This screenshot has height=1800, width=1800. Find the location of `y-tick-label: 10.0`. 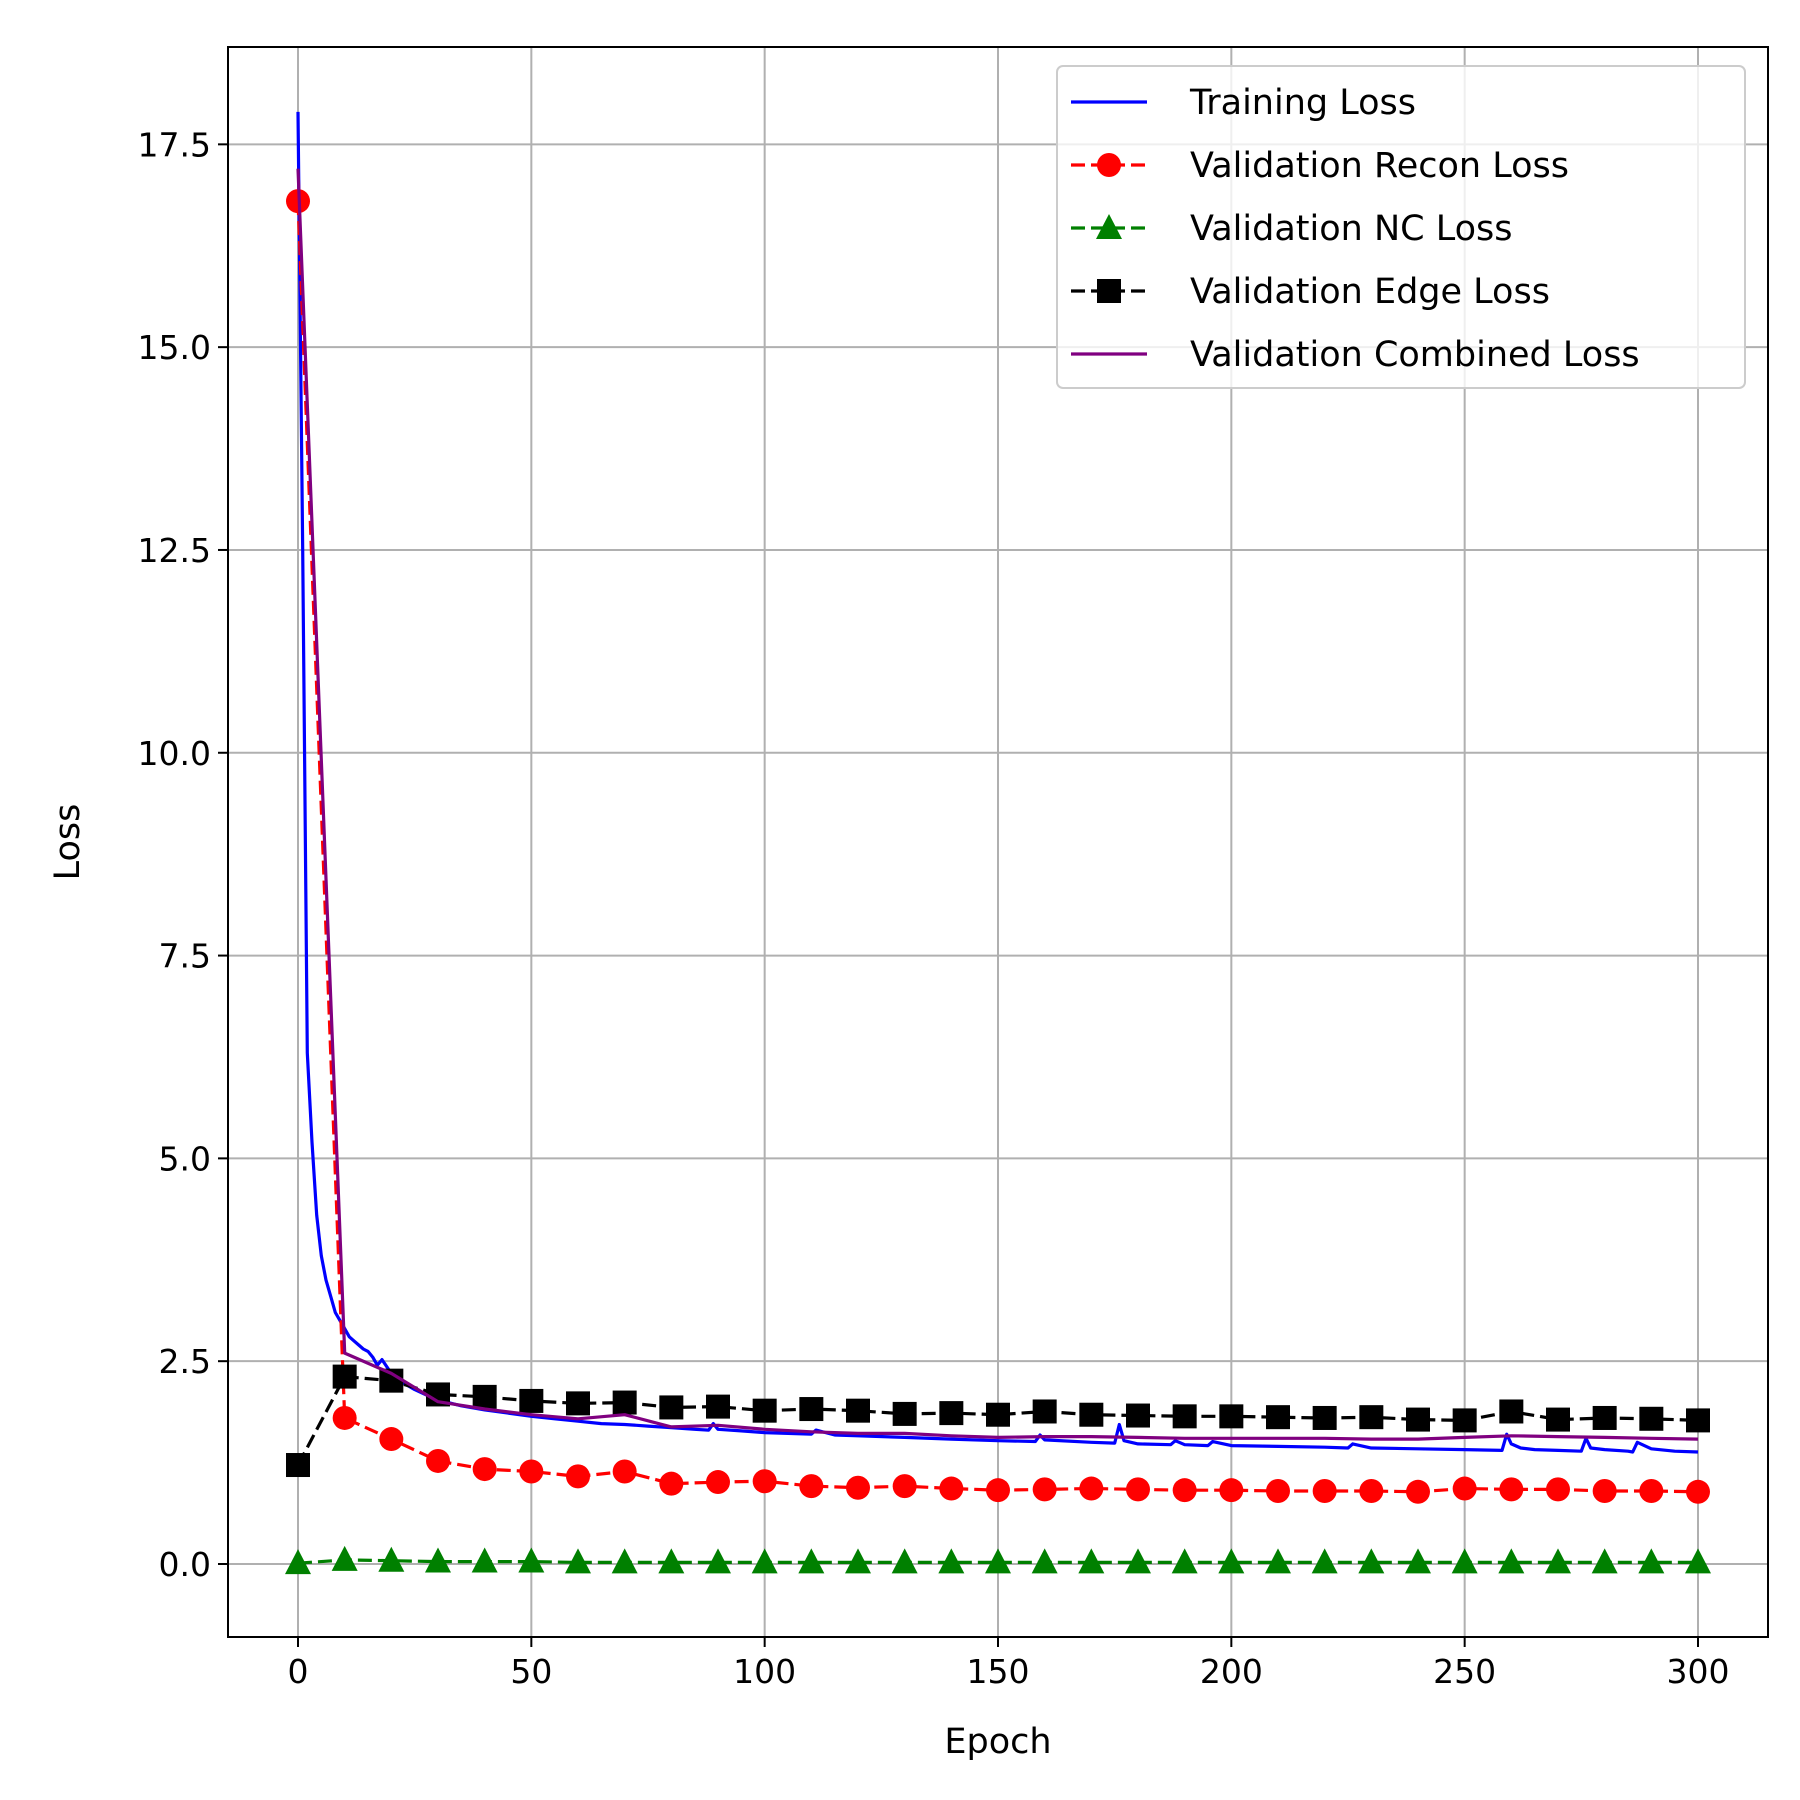

y-tick-label: 10.0 is located at coordinates (174, 753).